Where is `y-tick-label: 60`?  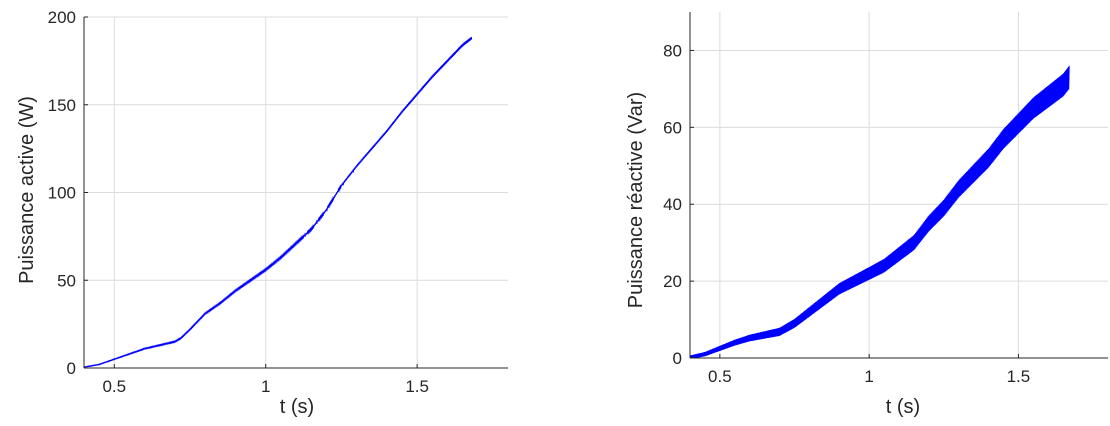 y-tick-label: 60 is located at coordinates (672, 127).